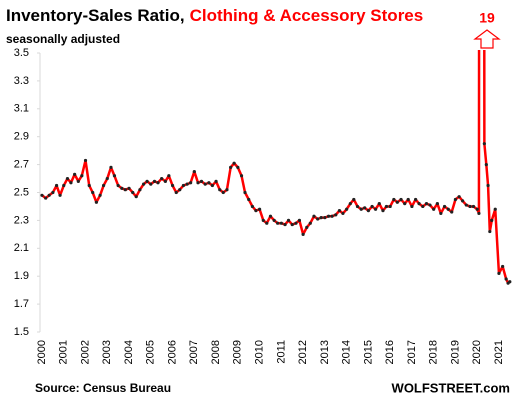  I want to click on title-part: Inventory-Sales Ratio,, so click(95, 15).